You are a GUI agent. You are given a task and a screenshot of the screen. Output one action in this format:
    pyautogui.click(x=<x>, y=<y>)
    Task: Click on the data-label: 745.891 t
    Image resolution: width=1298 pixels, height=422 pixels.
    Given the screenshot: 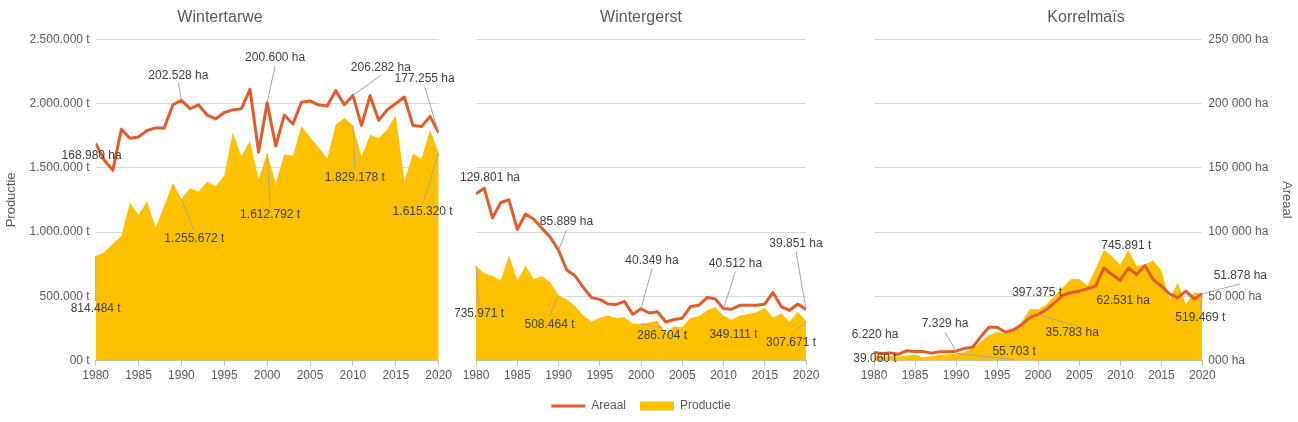 What is the action you would take?
    pyautogui.click(x=1126, y=245)
    